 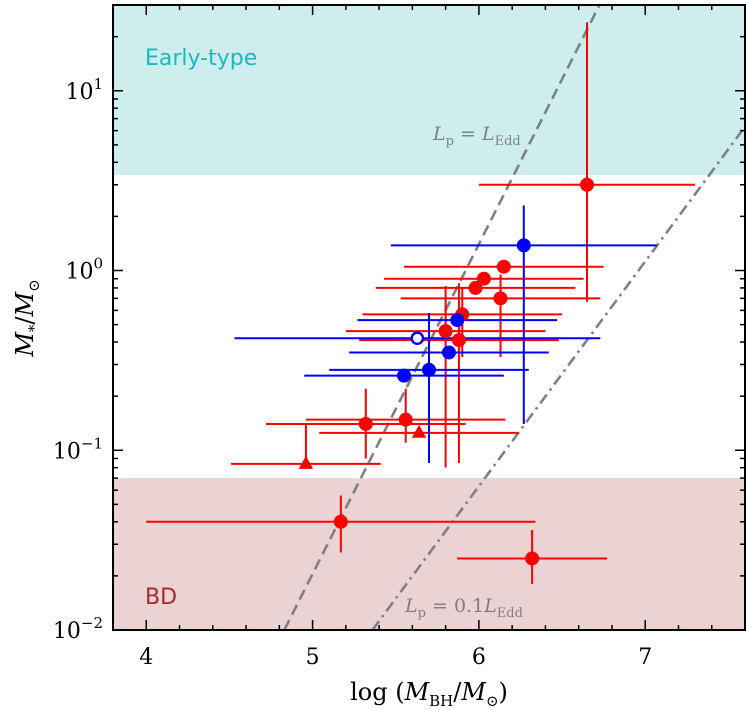 What do you see at coordinates (161, 597) in the screenshot?
I see `bd-label: BD` at bounding box center [161, 597].